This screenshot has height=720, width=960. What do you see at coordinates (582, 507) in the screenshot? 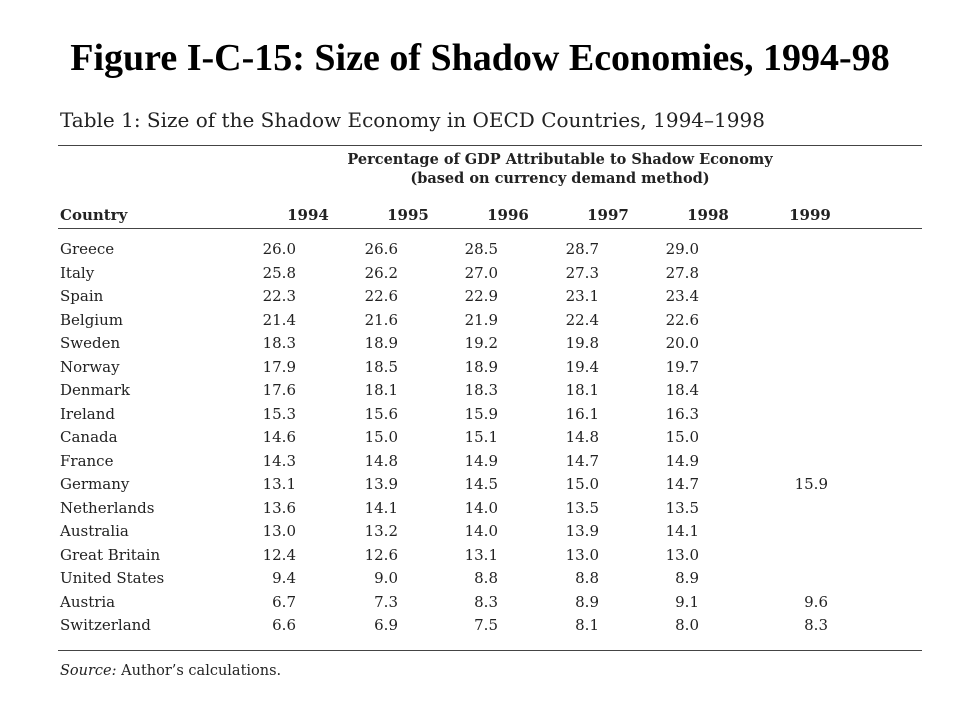
I see `value-cell: 13.5` at bounding box center [582, 507].